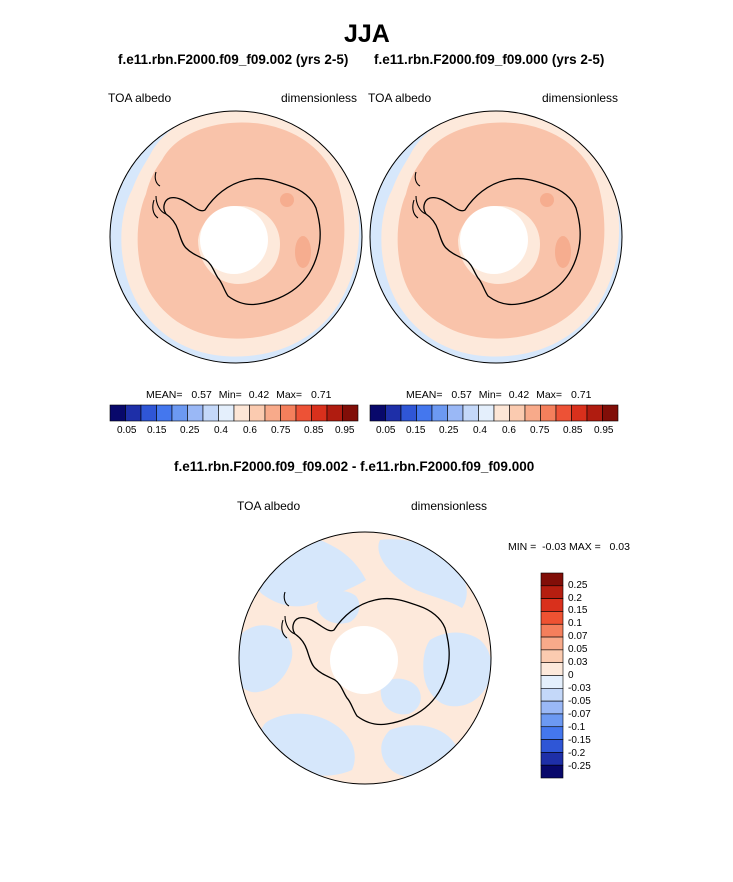 The width and height of the screenshot is (733, 882). Describe the element at coordinates (259, 395) in the screenshot. I see `panel-1-min-value: 0.42` at that location.